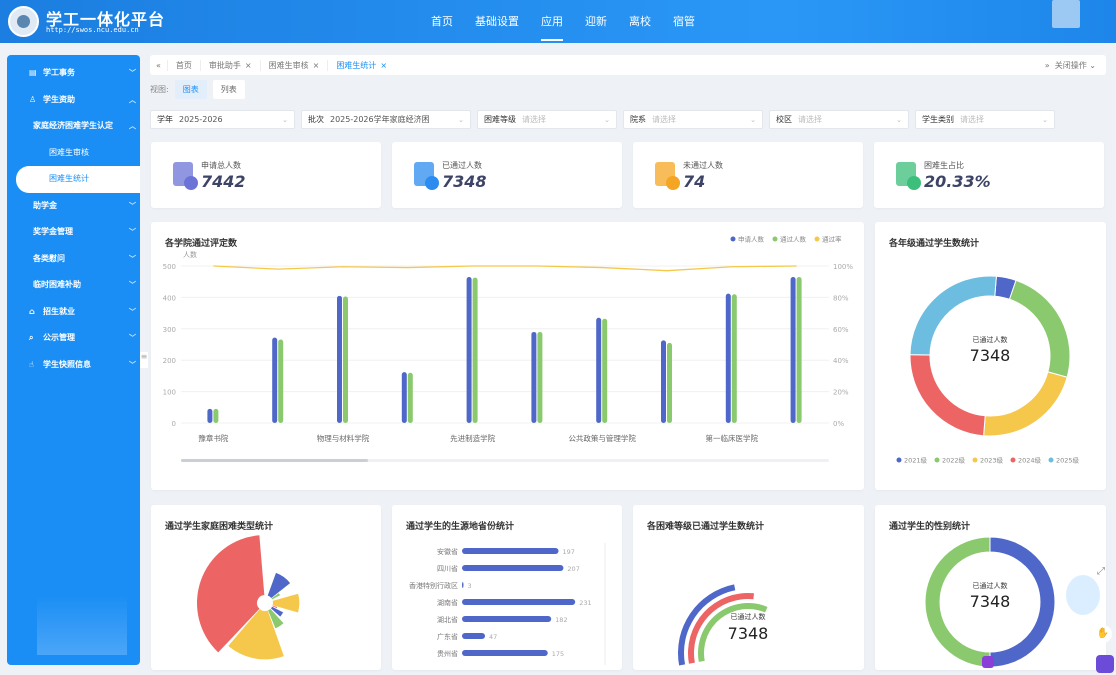  I want to click on sidebar-item: 困难生统计, so click(78, 179).